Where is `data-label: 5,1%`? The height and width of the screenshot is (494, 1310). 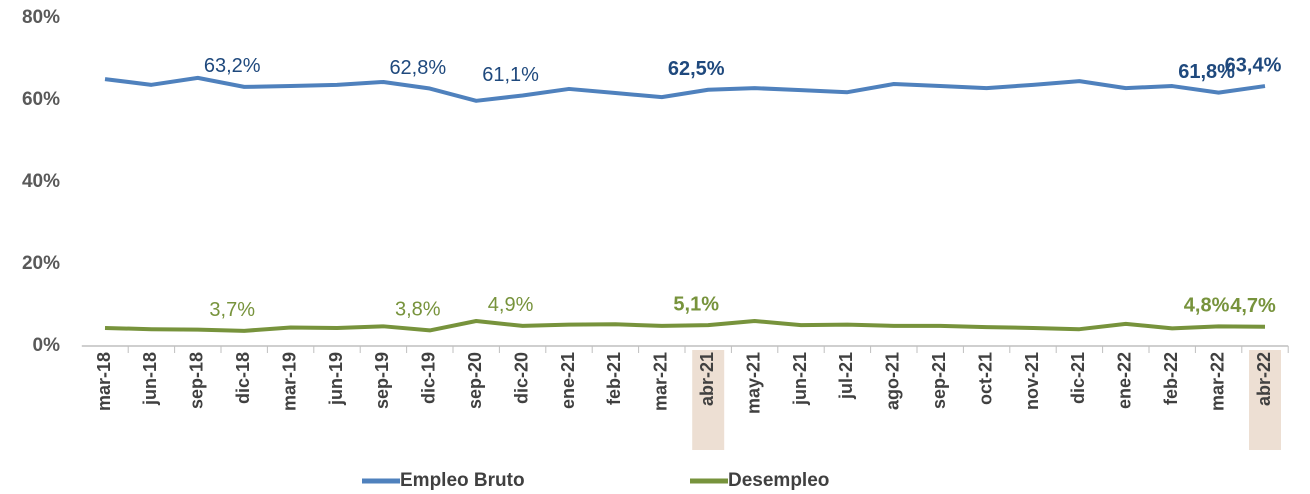 data-label: 5,1% is located at coordinates (696, 304).